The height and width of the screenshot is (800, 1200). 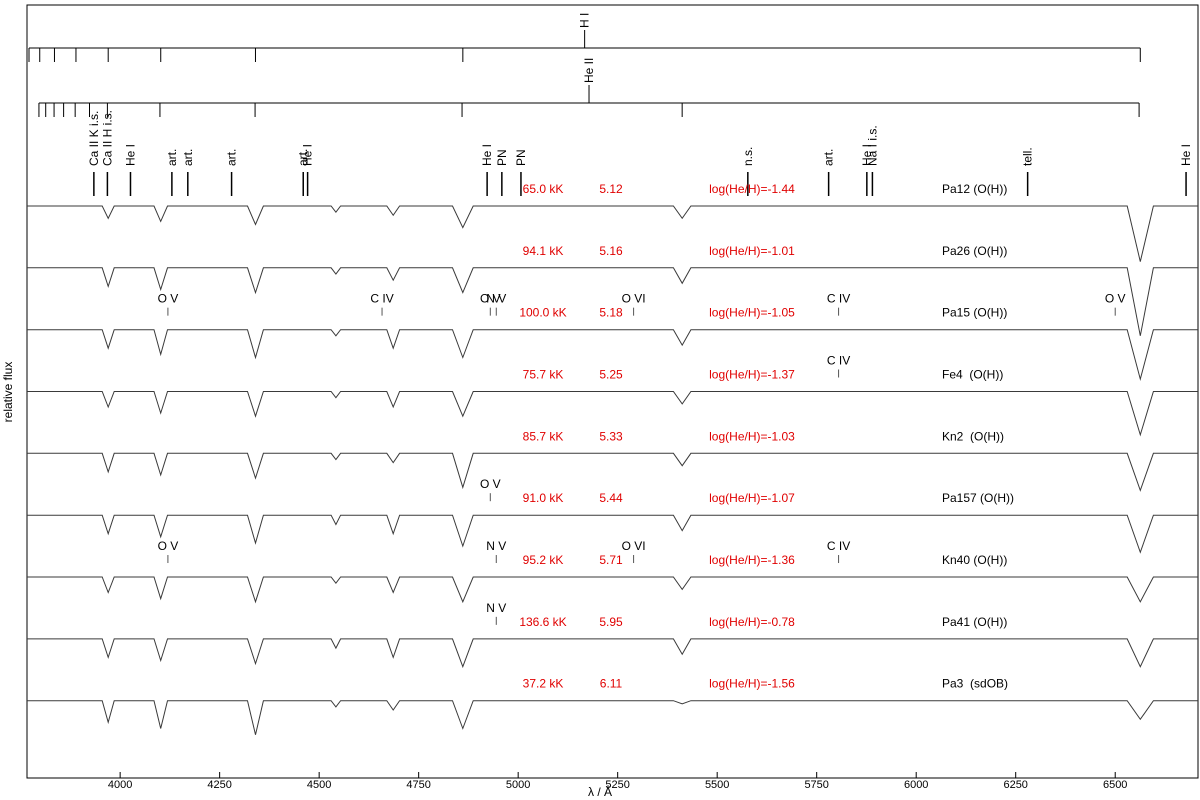 What do you see at coordinates (585, 20) in the screenshot?
I see `series-label: H I` at bounding box center [585, 20].